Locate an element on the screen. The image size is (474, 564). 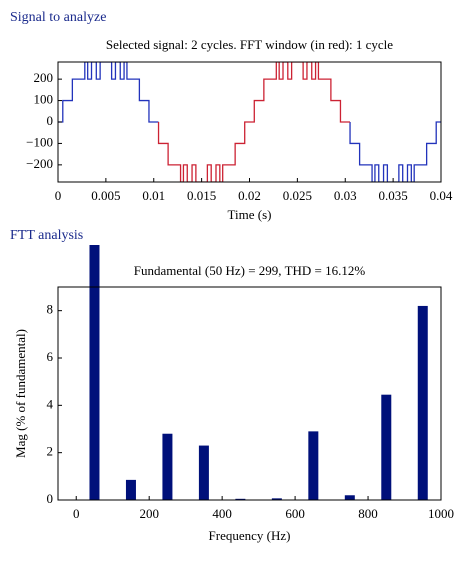
panel-label: Signal to analyze is located at coordinates (58, 17).